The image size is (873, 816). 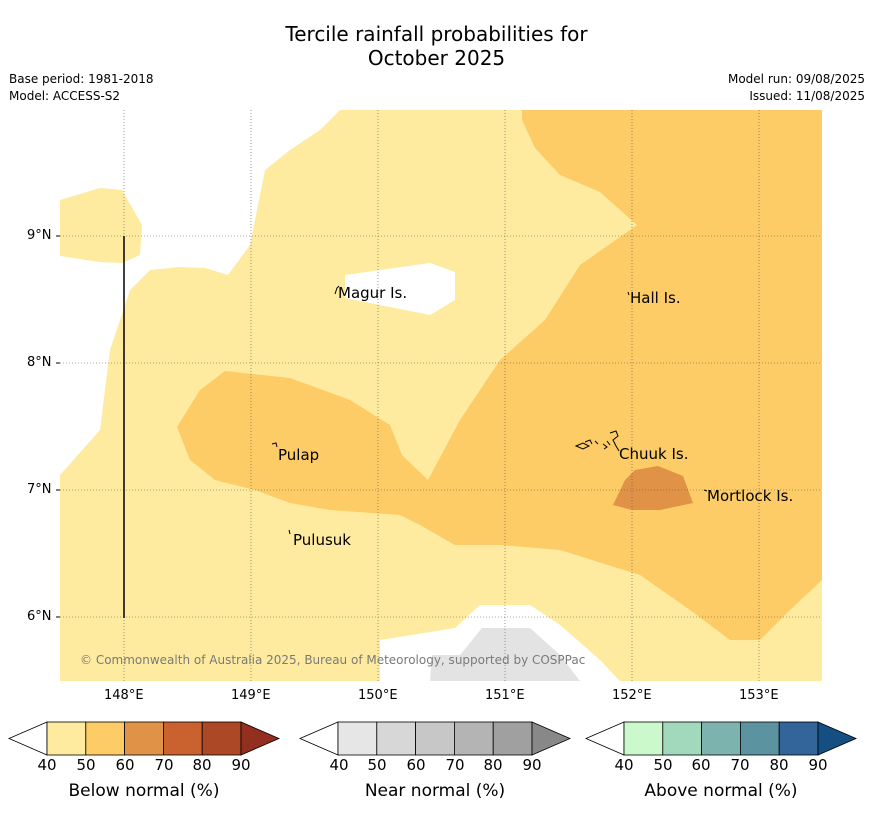 I want to click on place-label-pulap: Pulap, so click(x=299, y=455).